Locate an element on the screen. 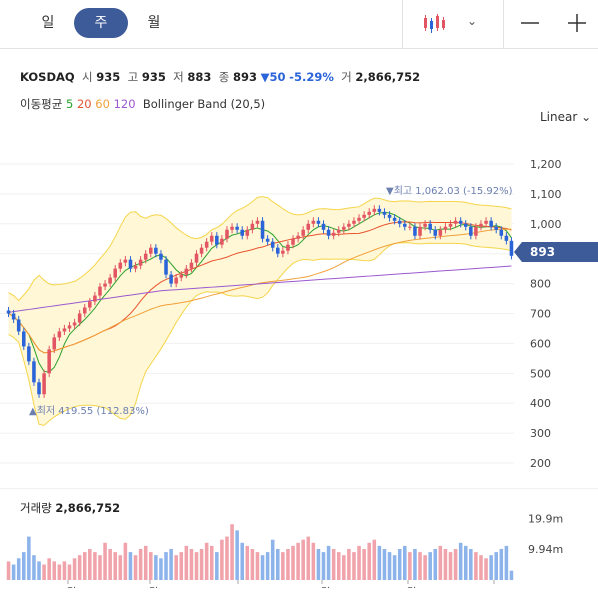  close-label: 종 is located at coordinates (224, 77).